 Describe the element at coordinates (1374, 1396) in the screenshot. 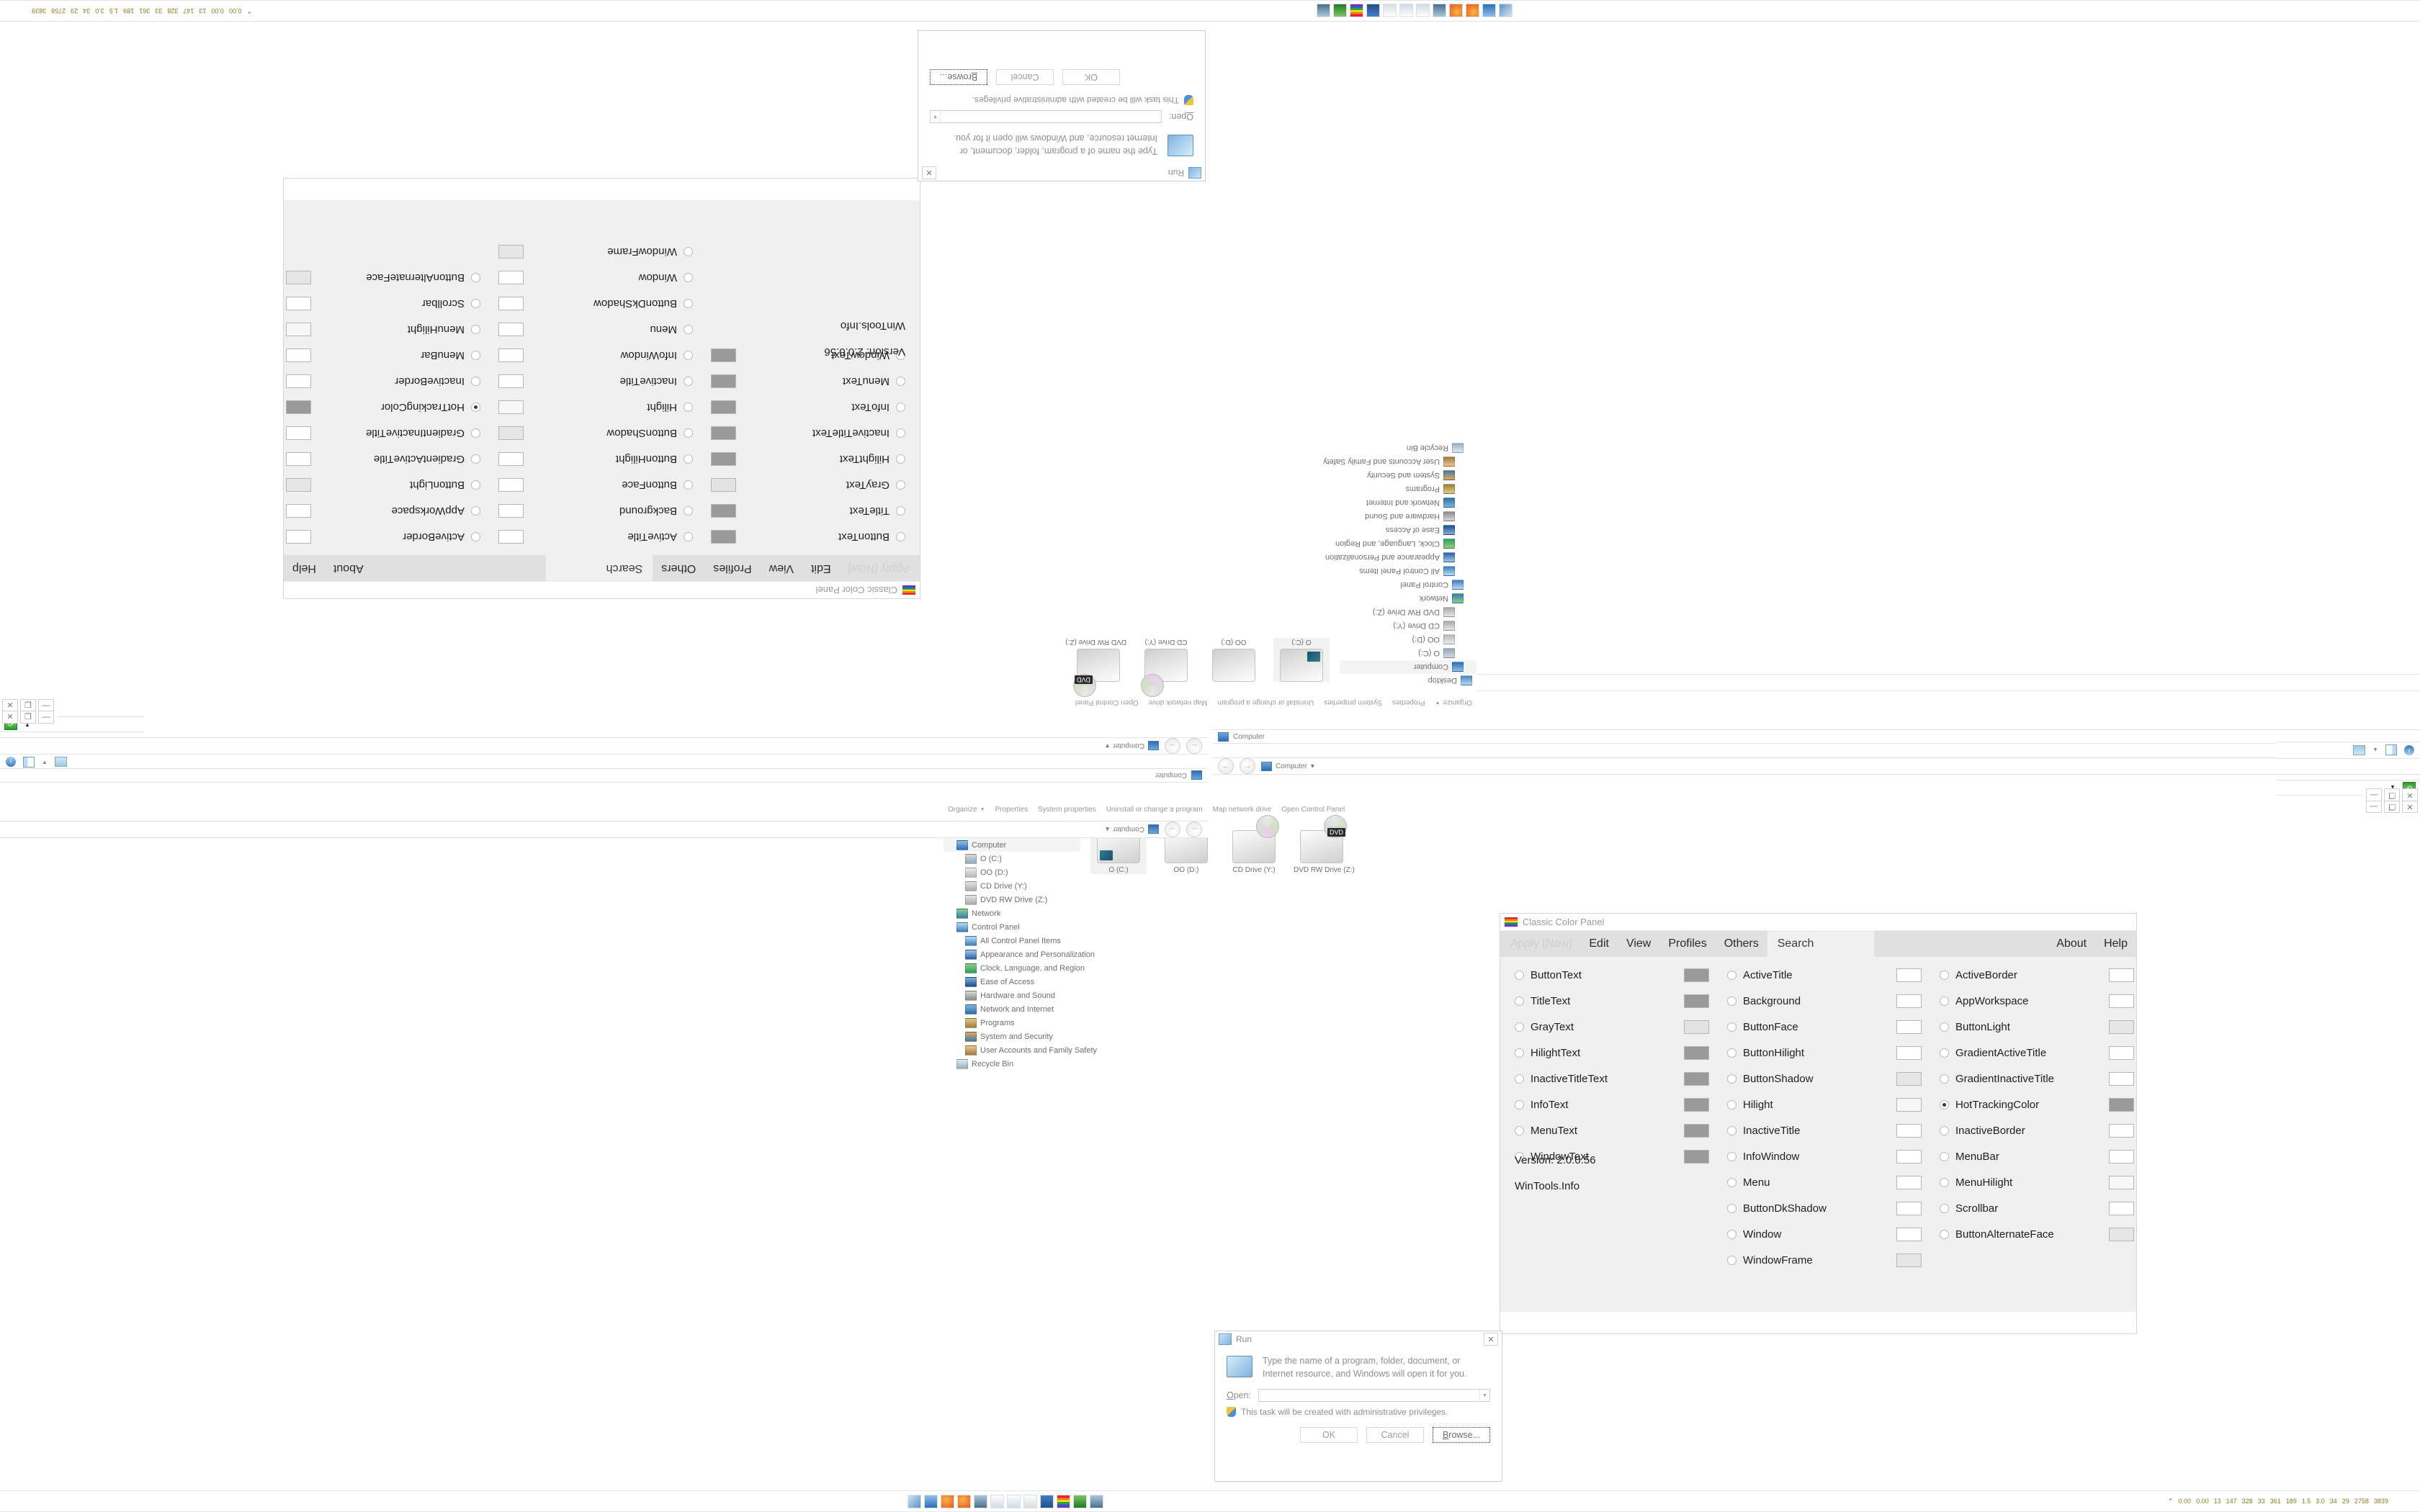

I see `run-open-combobox: ▼` at that location.